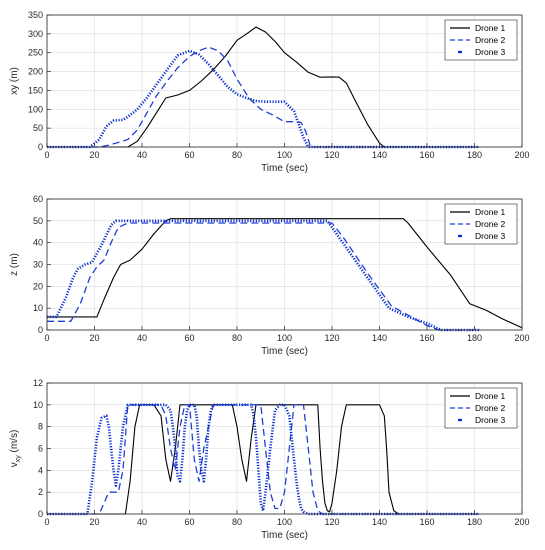 The height and width of the screenshot is (550, 545). I want to click on chart-3-ytick-label-5: 10, so click(38, 405).